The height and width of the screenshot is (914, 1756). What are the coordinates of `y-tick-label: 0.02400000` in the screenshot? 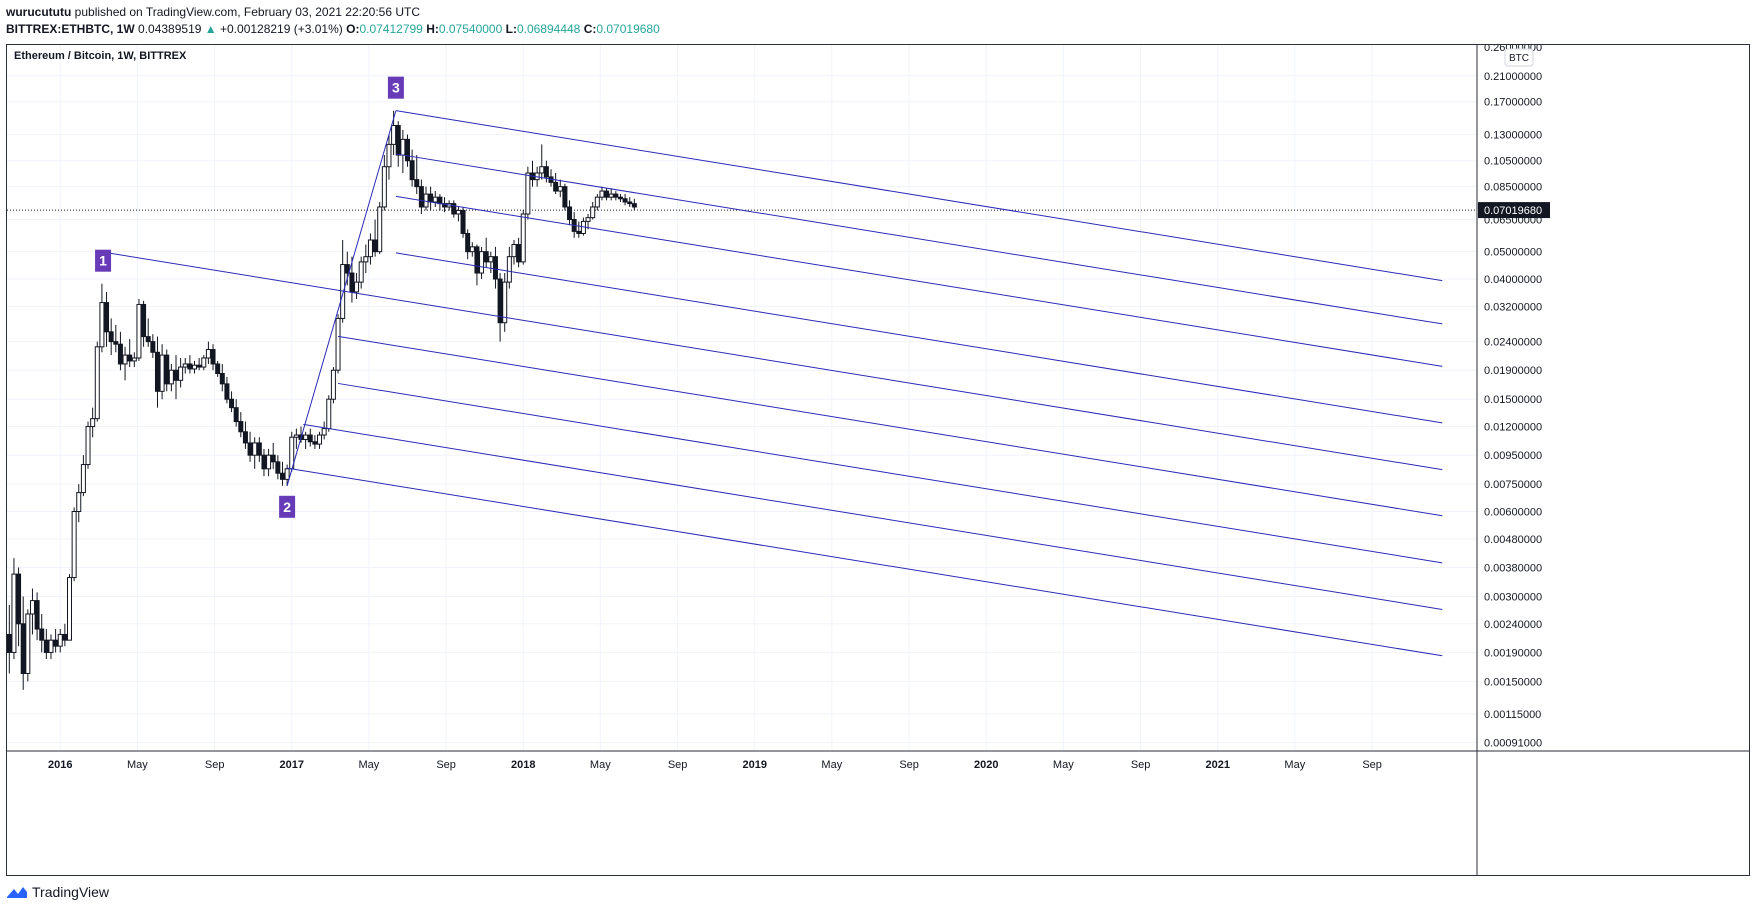 It's located at (1513, 343).